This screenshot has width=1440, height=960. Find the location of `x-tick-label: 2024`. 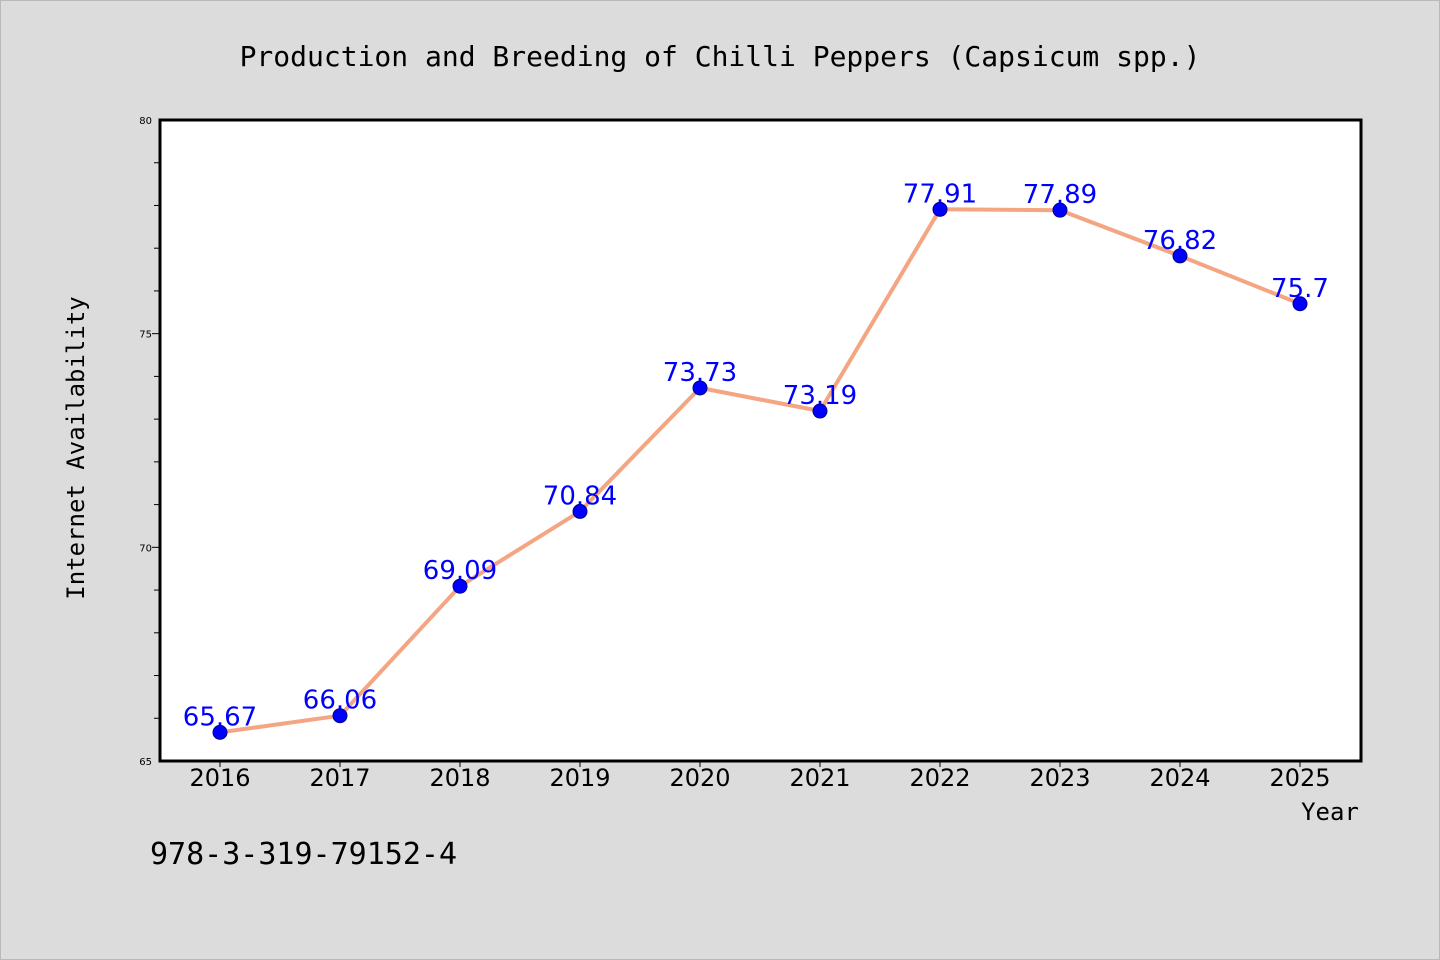

x-tick-label: 2024 is located at coordinates (1179, 778).